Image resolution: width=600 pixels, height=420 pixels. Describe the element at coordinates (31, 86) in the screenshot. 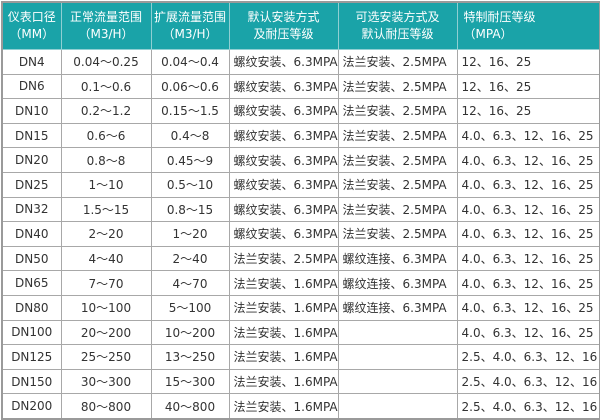

I see `cell-diameter: DN6` at that location.